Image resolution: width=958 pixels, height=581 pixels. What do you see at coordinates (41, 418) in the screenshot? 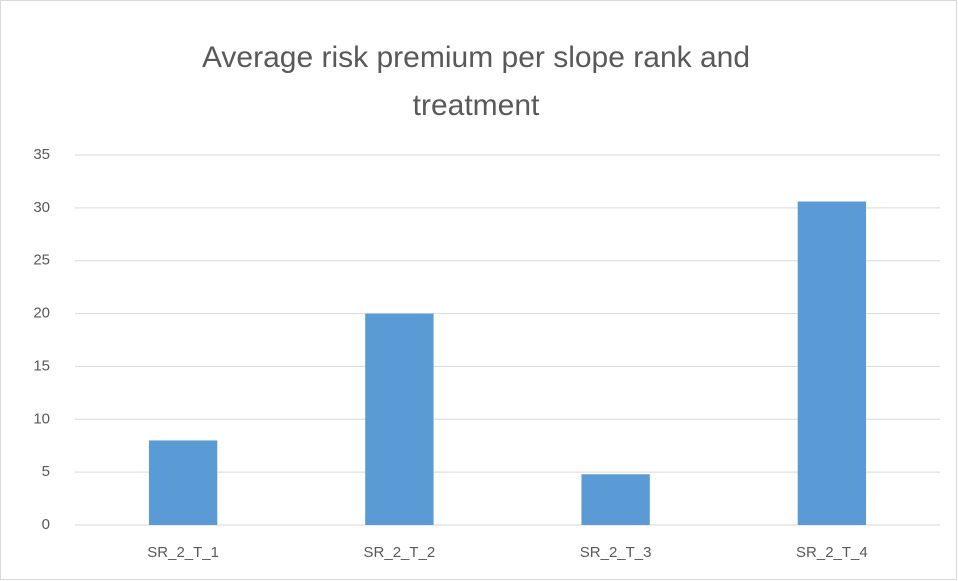
I see `y-tick-label: 10` at bounding box center [41, 418].